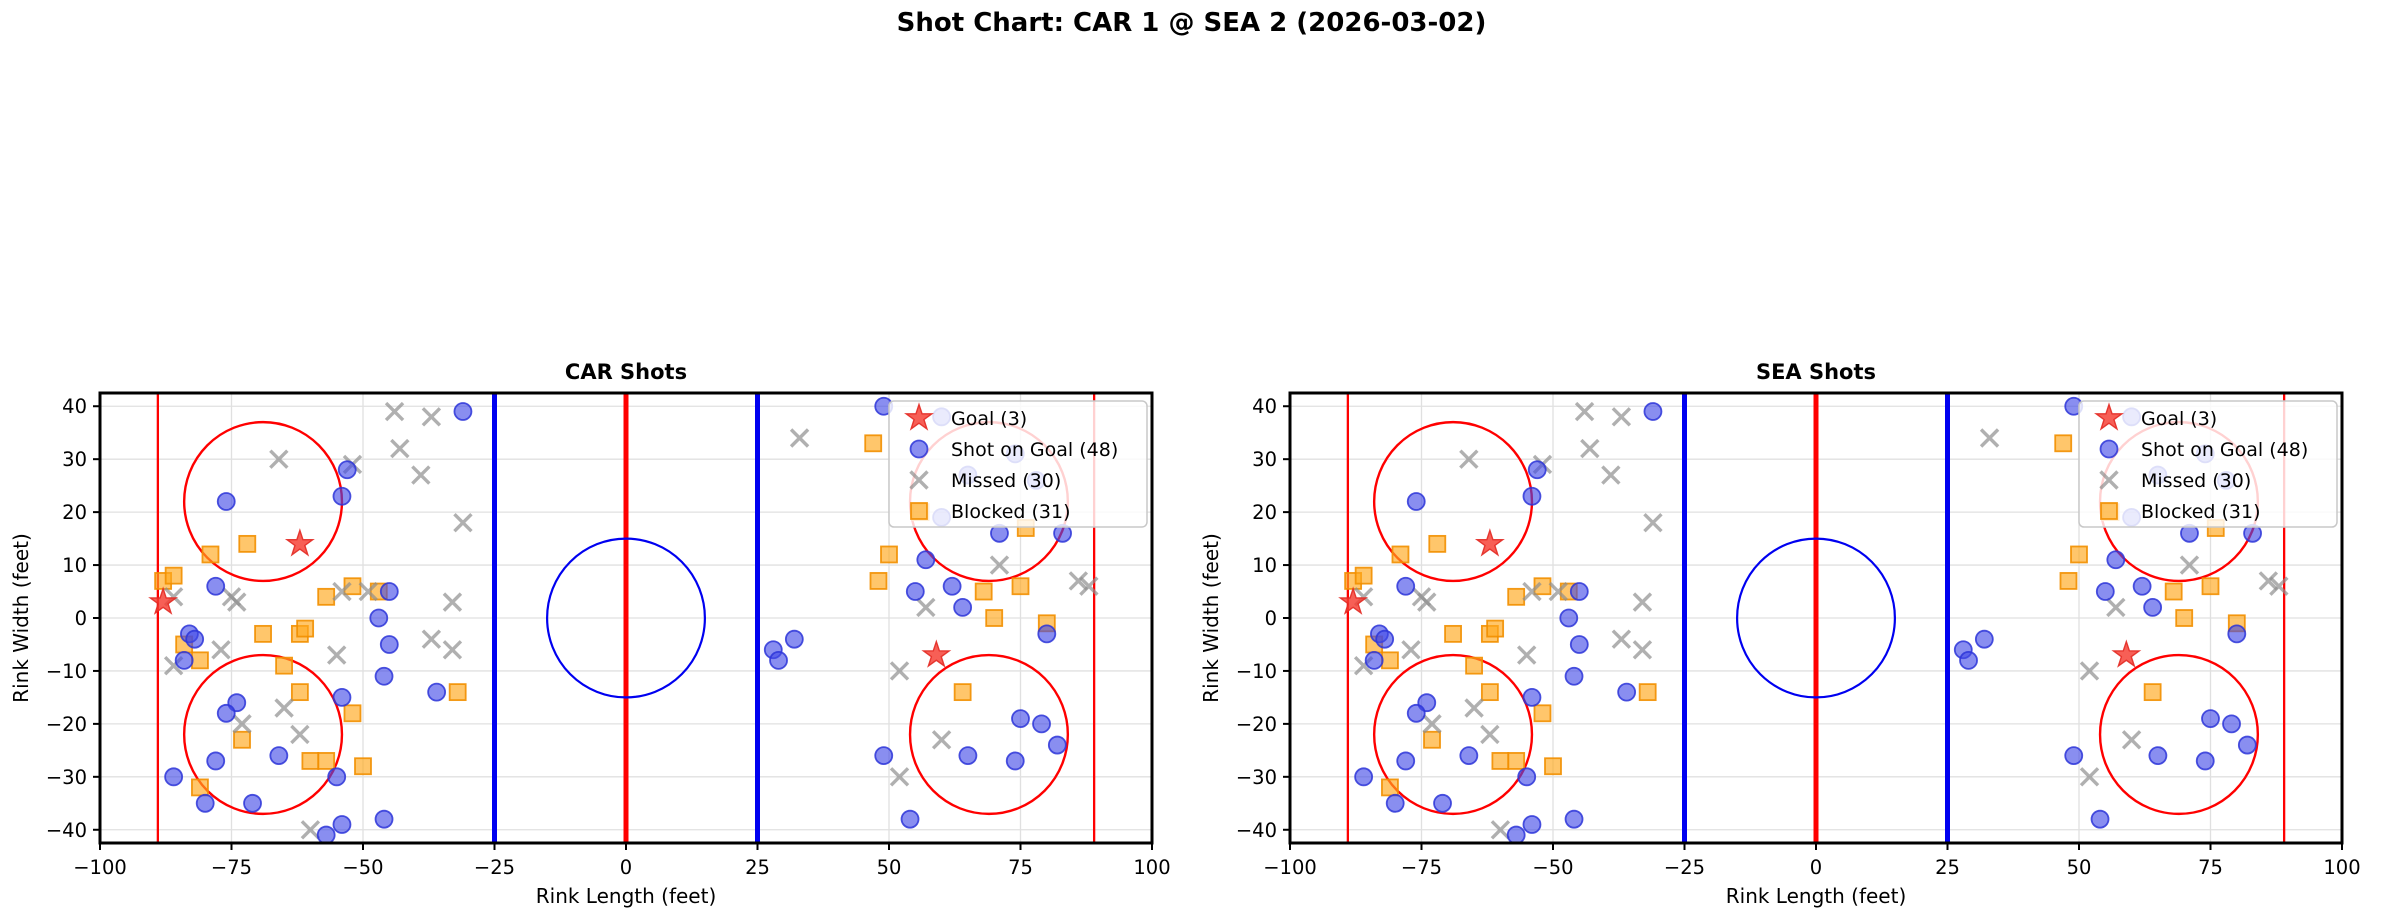  What do you see at coordinates (2341, 867) in the screenshot?
I see `x-tick-label: 100` at bounding box center [2341, 867].